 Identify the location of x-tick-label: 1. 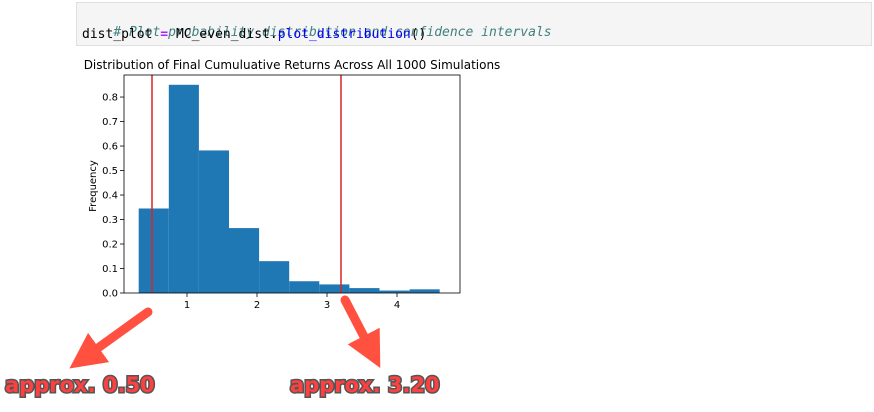
(187, 305).